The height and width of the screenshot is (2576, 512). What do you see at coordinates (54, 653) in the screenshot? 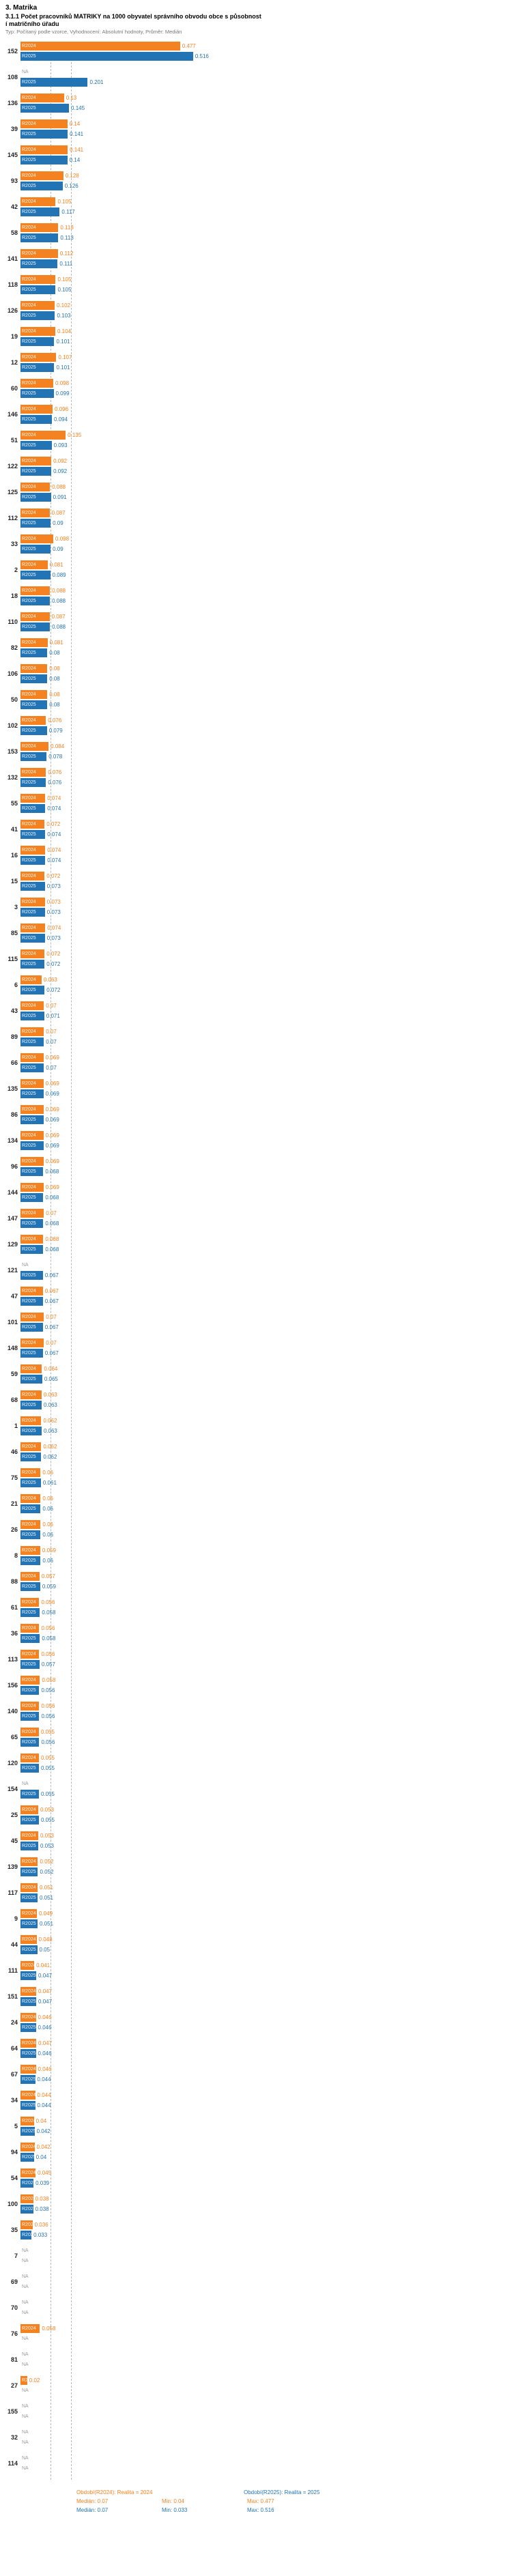
I see `value-label: 0.08` at bounding box center [54, 653].